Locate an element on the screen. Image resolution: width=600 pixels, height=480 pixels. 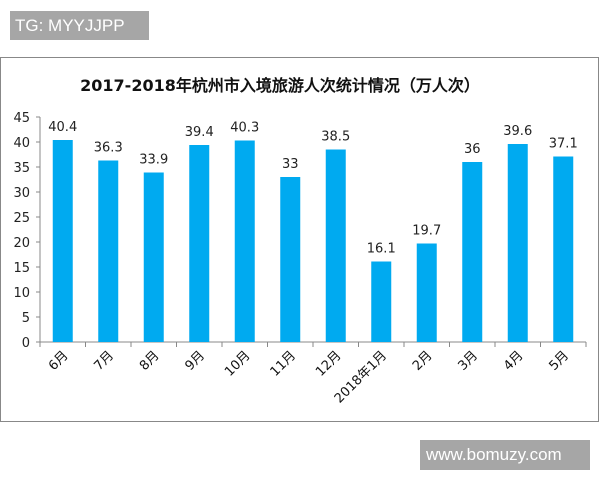
x-tick-label: 11月 is located at coordinates (283, 363).